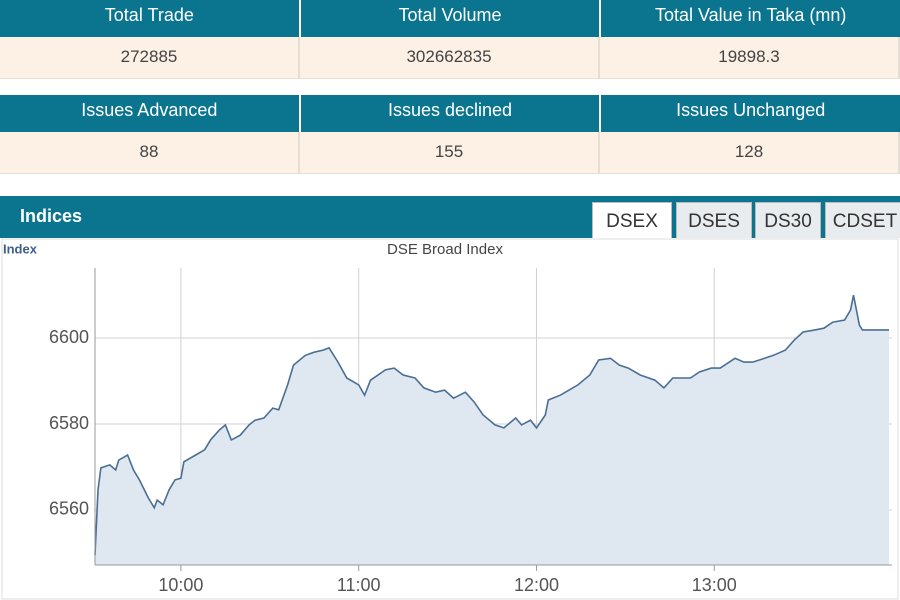 This screenshot has width=900, height=600. What do you see at coordinates (750, 153) in the screenshot?
I see `value-cell: 128` at bounding box center [750, 153].